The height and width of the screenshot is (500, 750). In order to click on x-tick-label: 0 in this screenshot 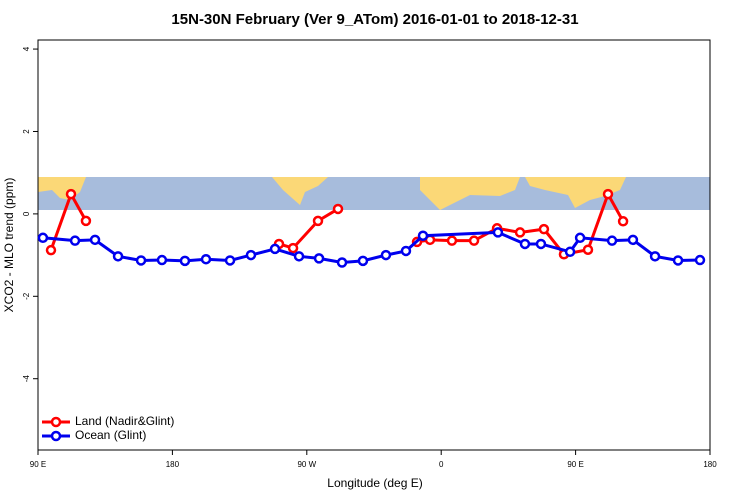, I will do `click(441, 464)`.